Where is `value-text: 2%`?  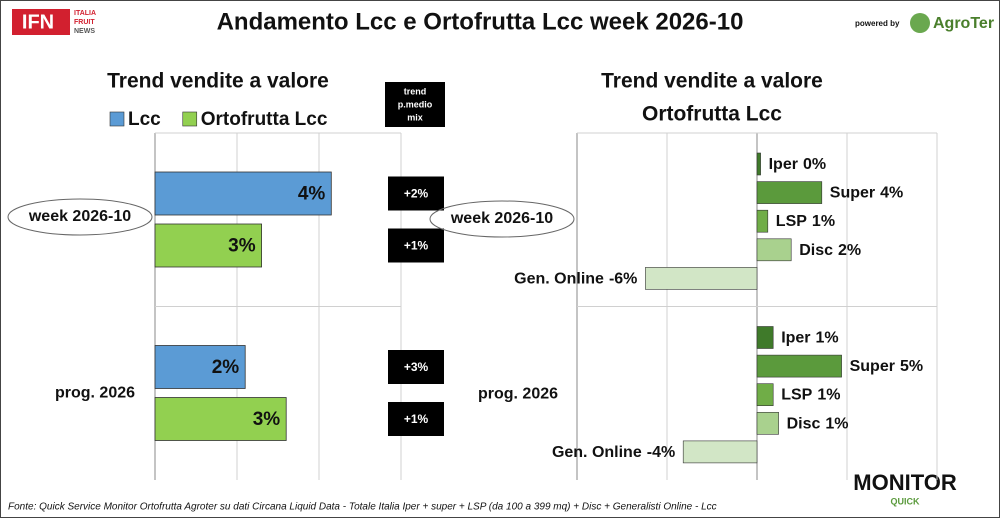 value-text: 2% is located at coordinates (849, 250).